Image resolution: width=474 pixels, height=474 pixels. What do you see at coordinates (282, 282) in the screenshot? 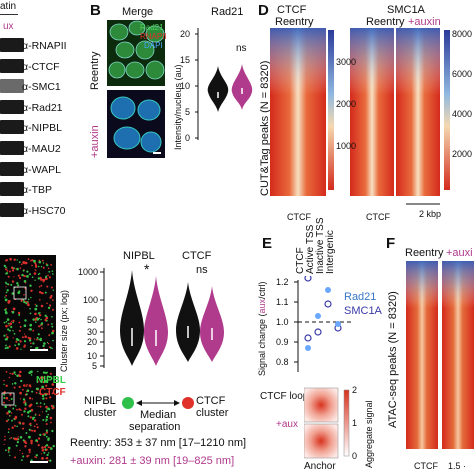
I see `ytick-e-0: 1.2` at bounding box center [282, 282].